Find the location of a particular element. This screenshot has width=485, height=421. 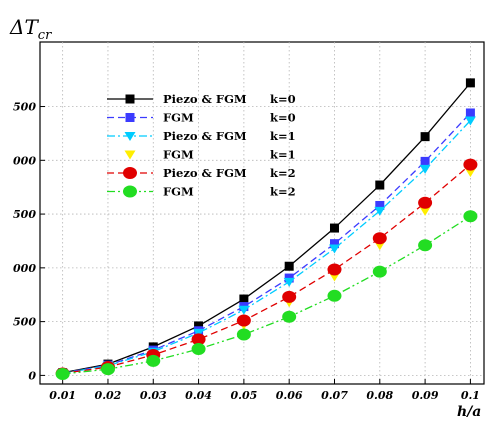

x-tick-label: 0.04 is located at coordinates (198, 395).